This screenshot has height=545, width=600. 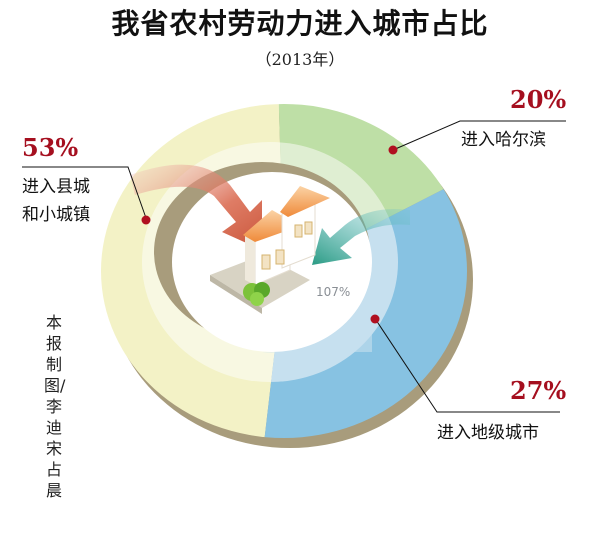 What do you see at coordinates (146, 220) in the screenshot?
I see `marker-53-icon` at bounding box center [146, 220].